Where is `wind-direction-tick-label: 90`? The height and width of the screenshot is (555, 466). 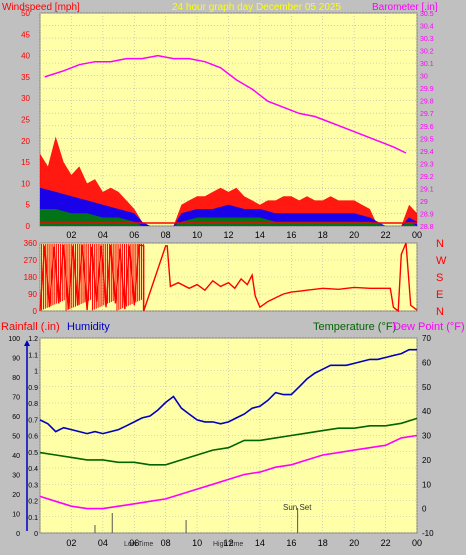
wind-direction-tick-label: 90 is located at coordinates (32, 294).